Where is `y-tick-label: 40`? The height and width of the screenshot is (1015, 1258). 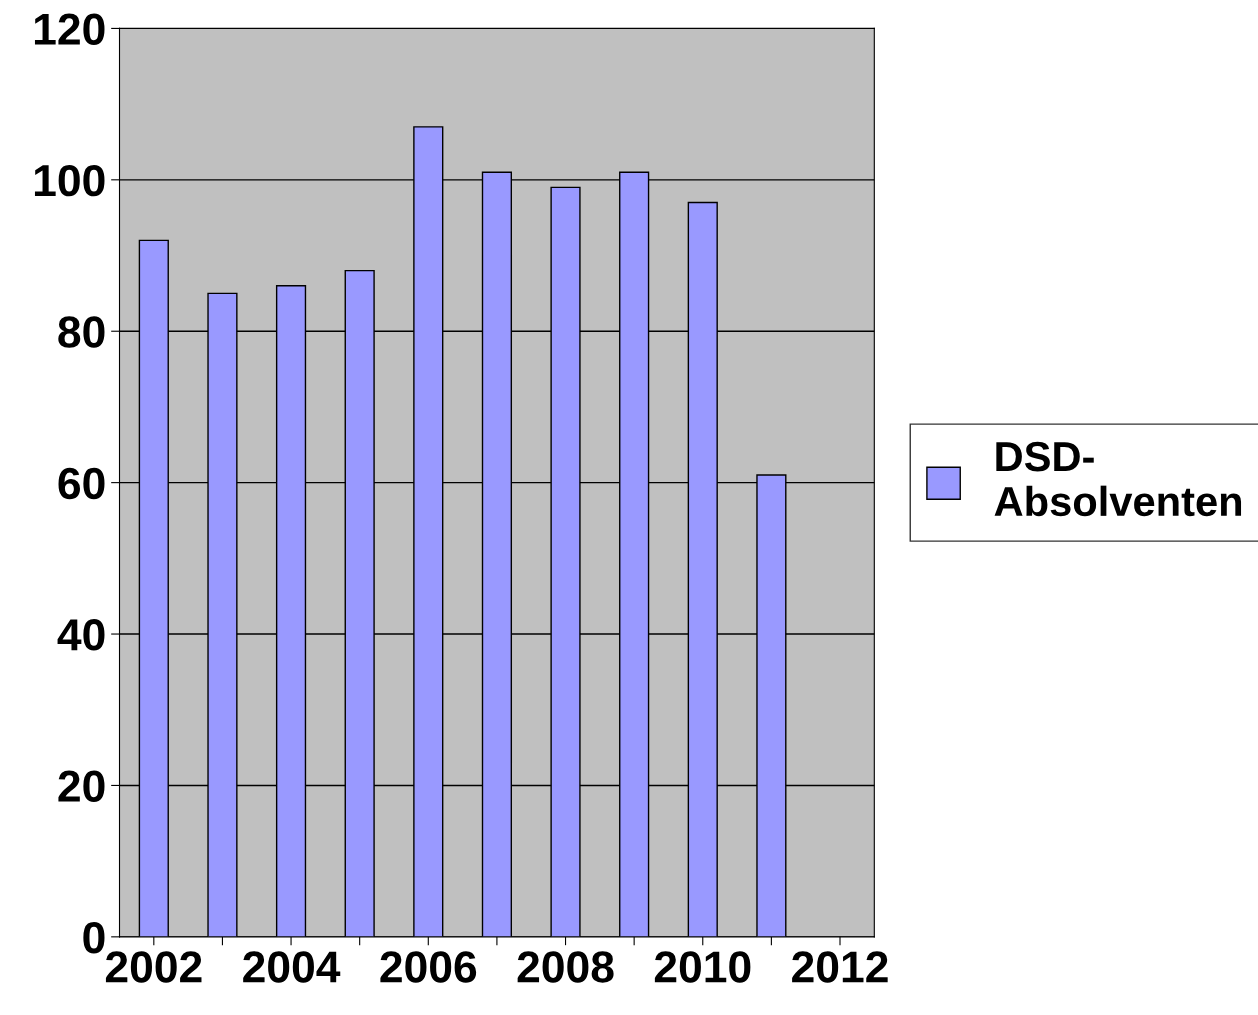
y-tick-label: 40 is located at coordinates (81, 635).